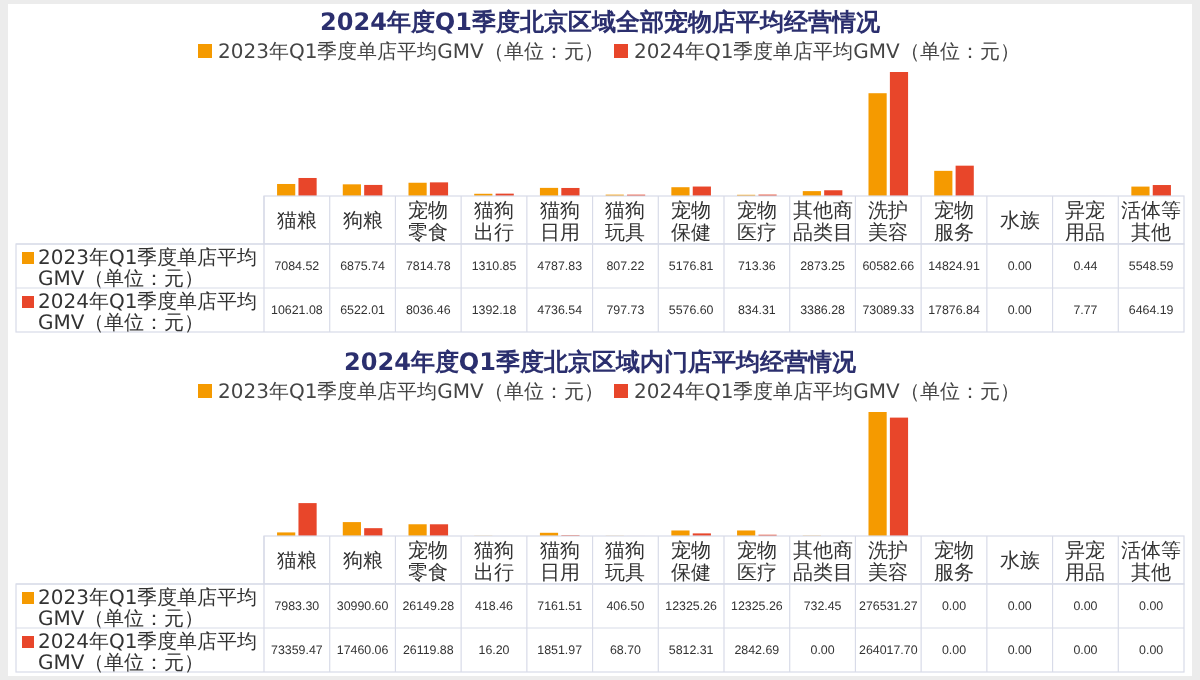 This screenshot has height=680, width=1200. Describe the element at coordinates (601, 362) in the screenshot. I see `chart-title: 2024年度Q1季度北京区域内门店平均经营情况` at that location.